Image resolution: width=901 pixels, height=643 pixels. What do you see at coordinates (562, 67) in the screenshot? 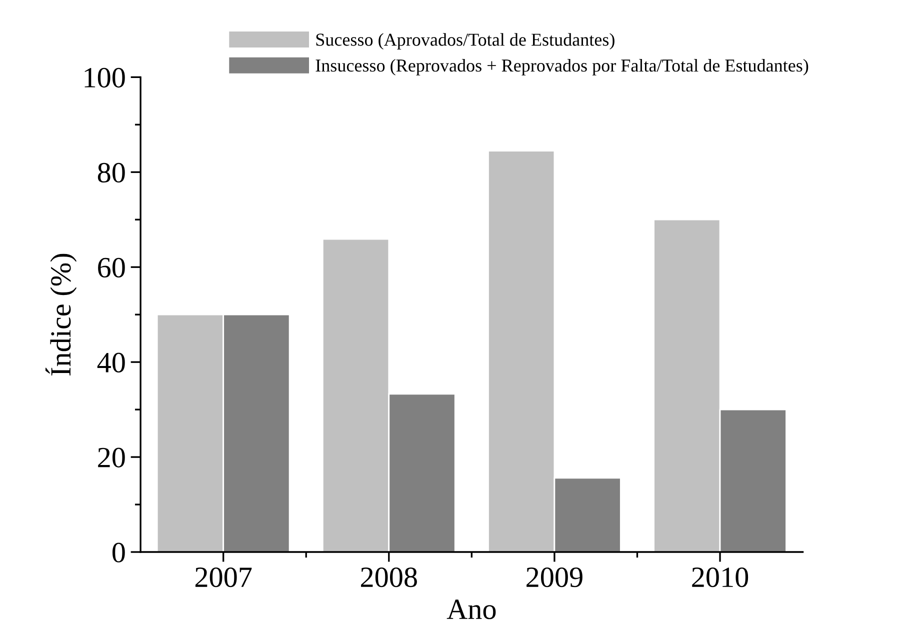
I see `legend-label: Insucesso (Reprovados + Reprovados por Falta/Total de Estudantes)` at bounding box center [562, 67].